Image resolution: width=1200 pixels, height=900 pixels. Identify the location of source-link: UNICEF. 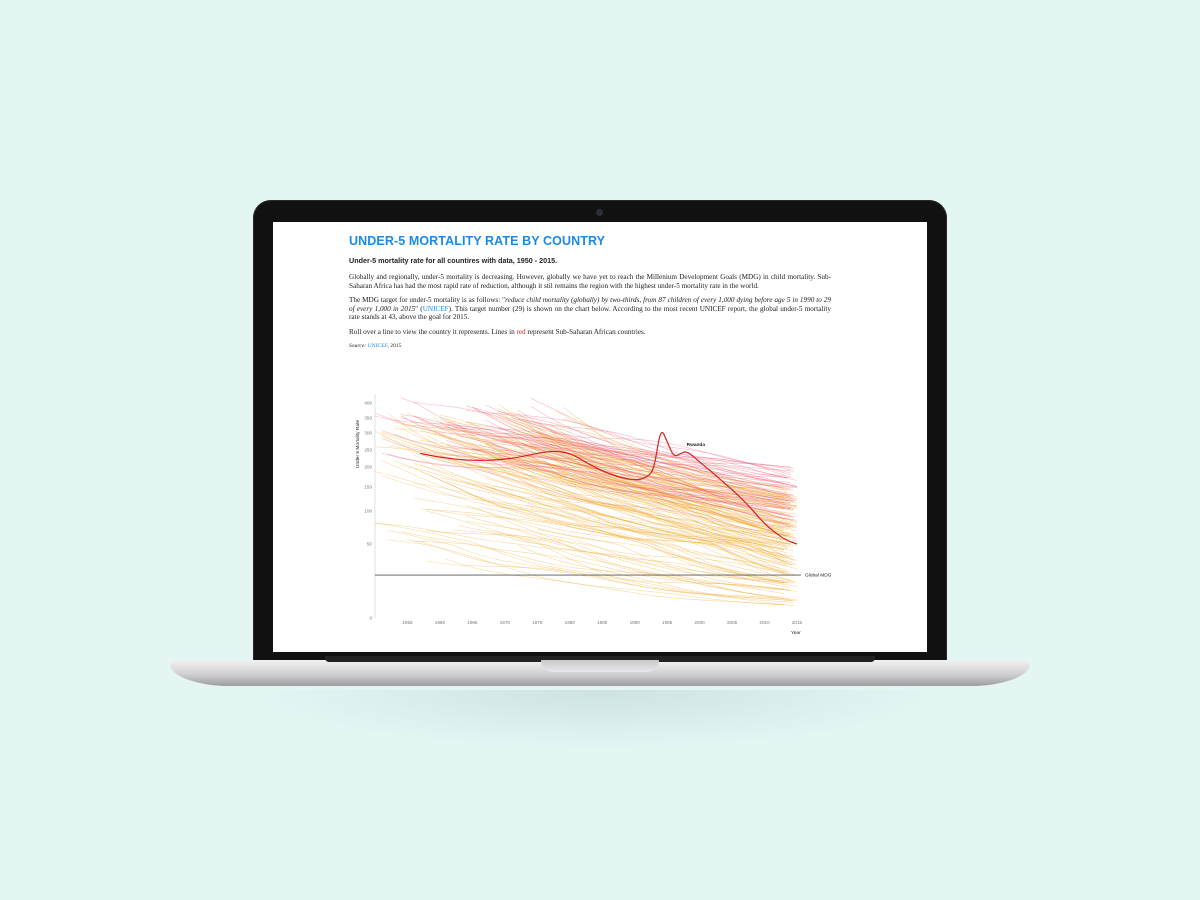
(377, 345).